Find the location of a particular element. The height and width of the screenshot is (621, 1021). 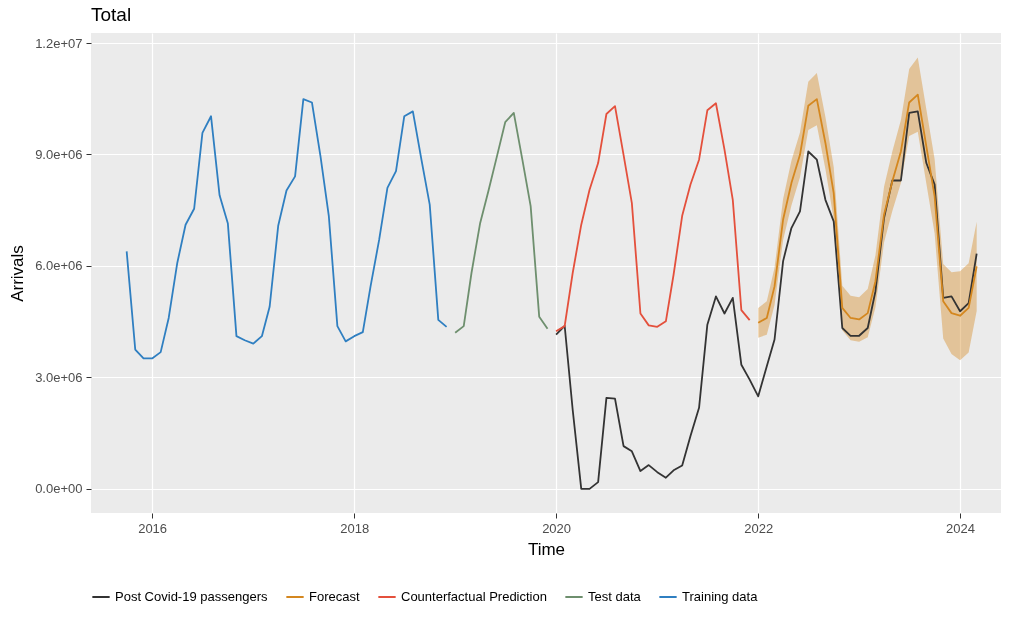

x-axis-title: Time is located at coordinates (546, 549).